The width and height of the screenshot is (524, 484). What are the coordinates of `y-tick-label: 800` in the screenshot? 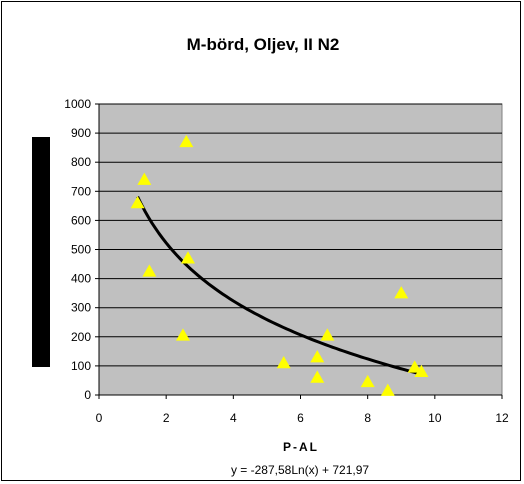 It's located at (81, 162).